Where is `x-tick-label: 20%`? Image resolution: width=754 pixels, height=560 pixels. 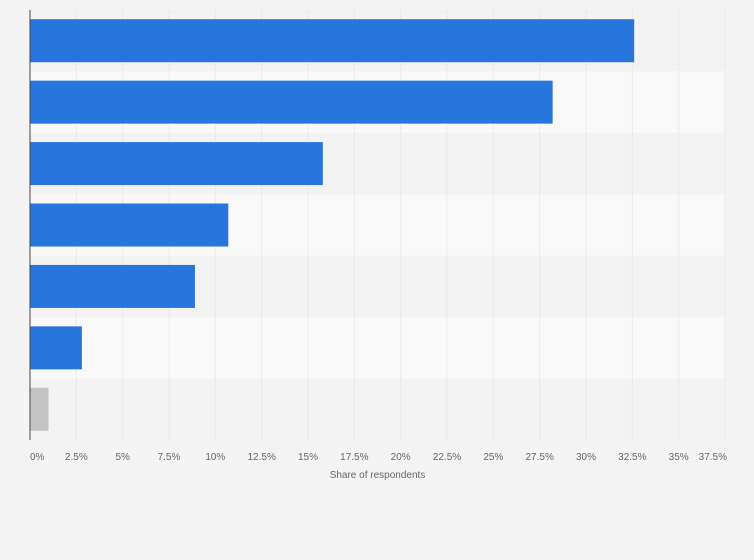 x-tick-label: 20% is located at coordinates (401, 457).